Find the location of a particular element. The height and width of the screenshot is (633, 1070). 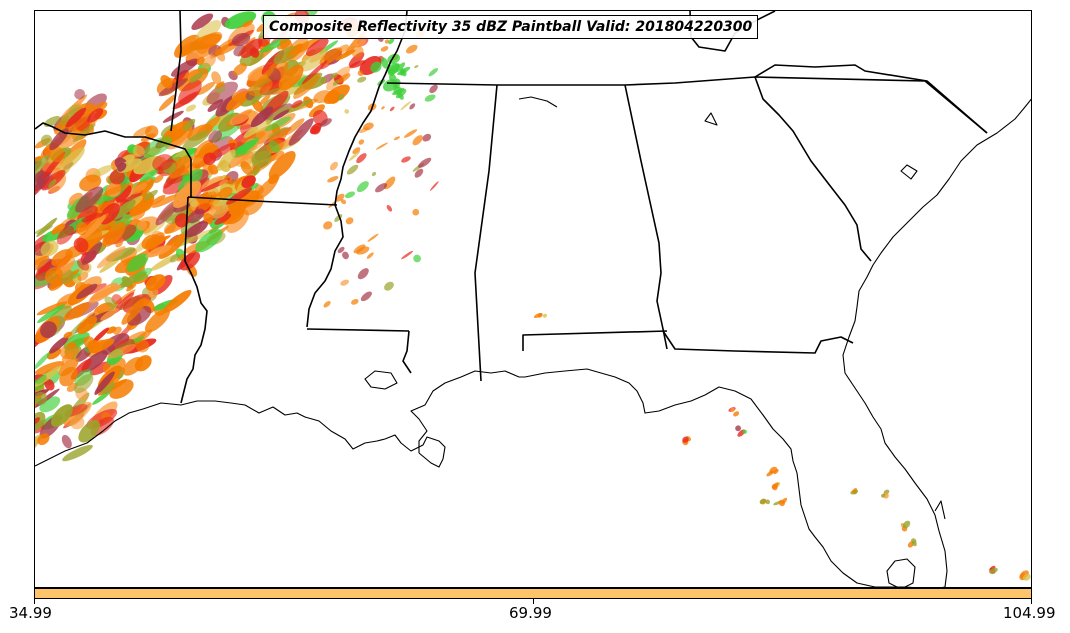

coastline-texas is located at coordinates (240, 434).